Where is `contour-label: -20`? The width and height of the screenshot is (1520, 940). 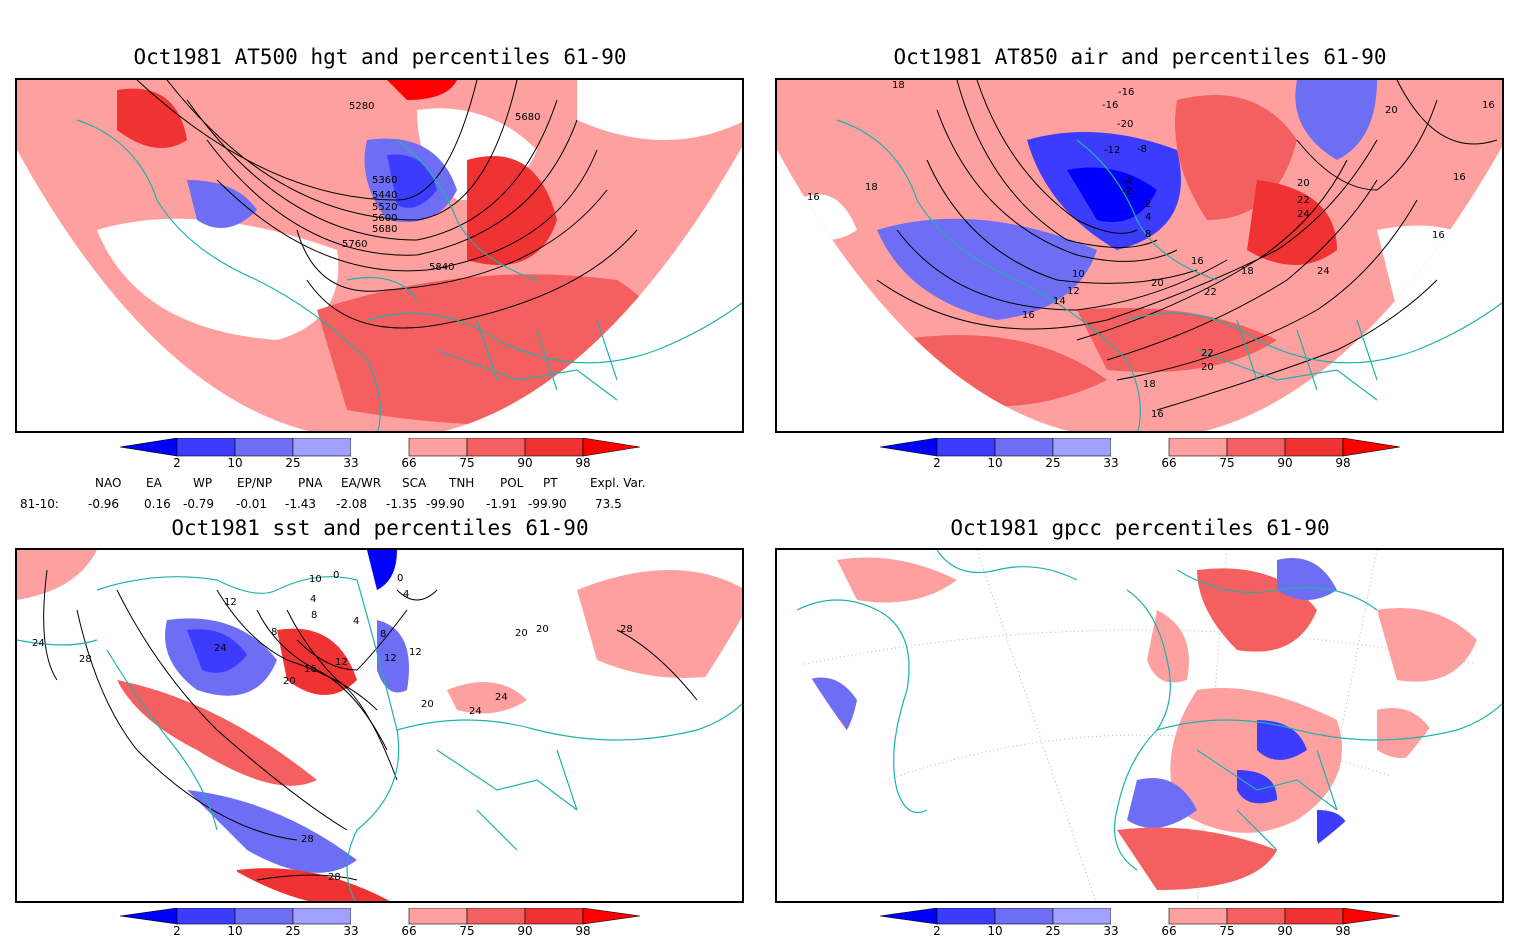 contour-label: -20 is located at coordinates (1125, 124).